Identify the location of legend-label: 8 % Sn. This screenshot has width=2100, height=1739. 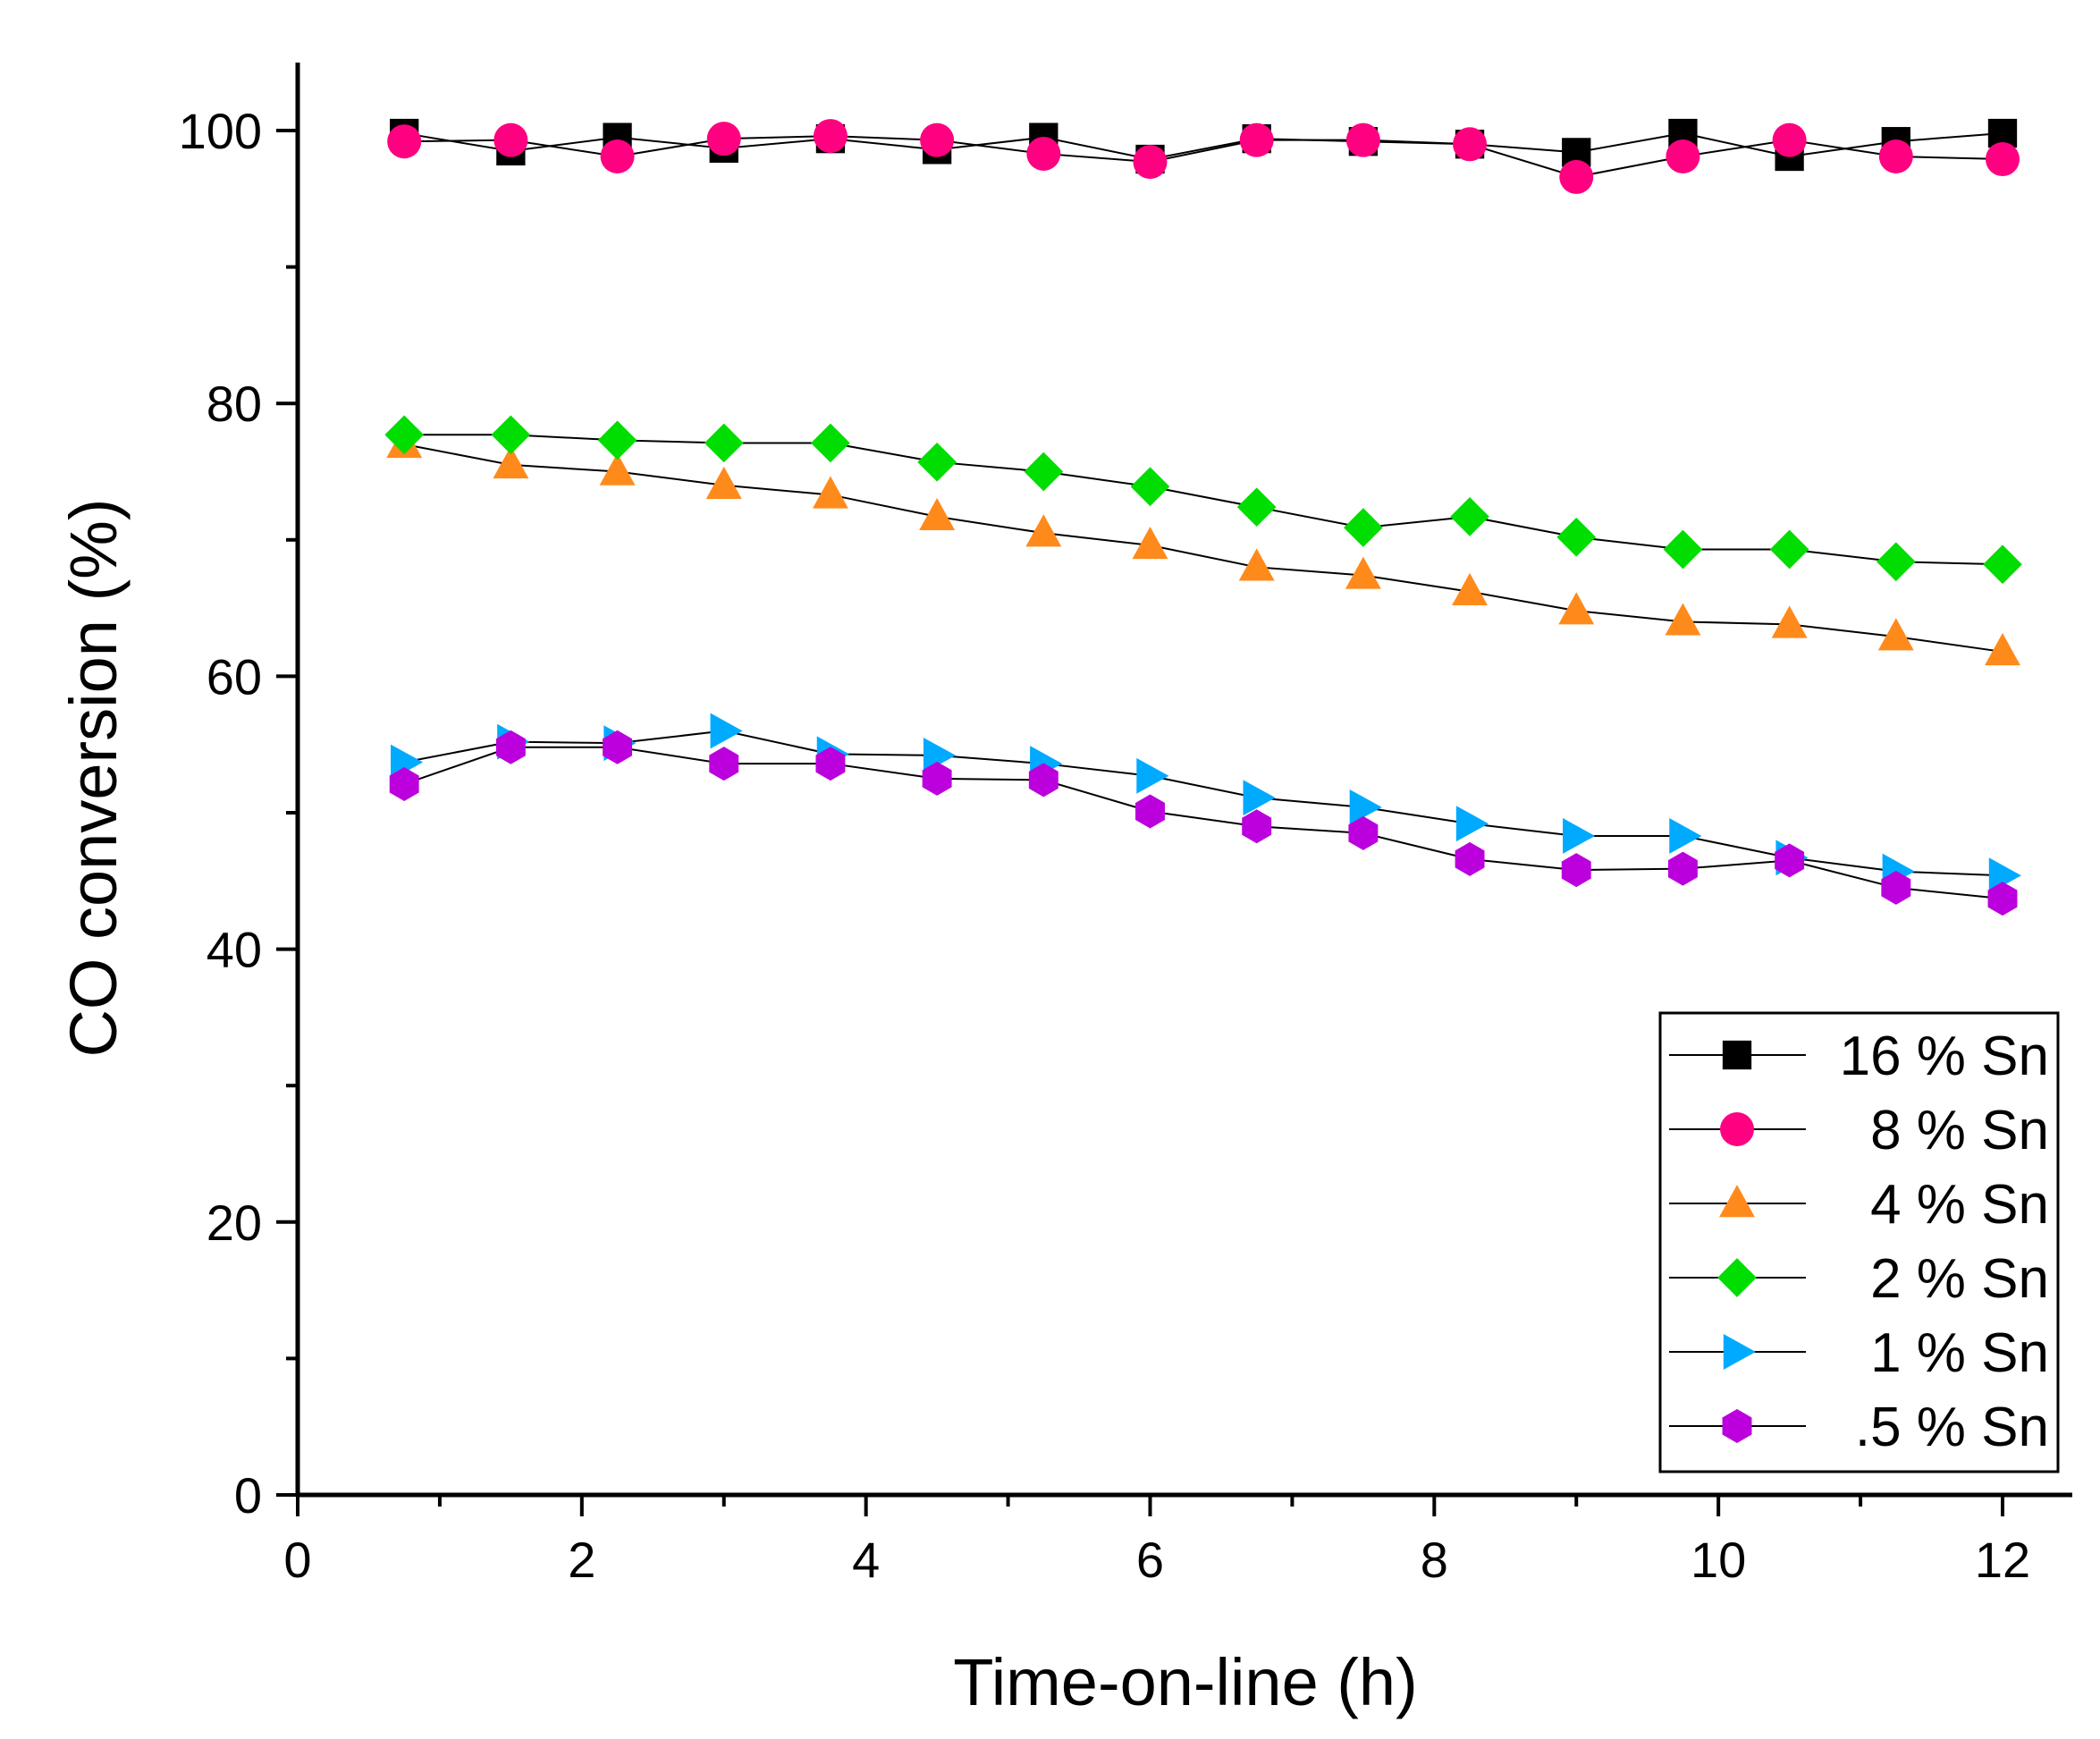
(1959, 1130).